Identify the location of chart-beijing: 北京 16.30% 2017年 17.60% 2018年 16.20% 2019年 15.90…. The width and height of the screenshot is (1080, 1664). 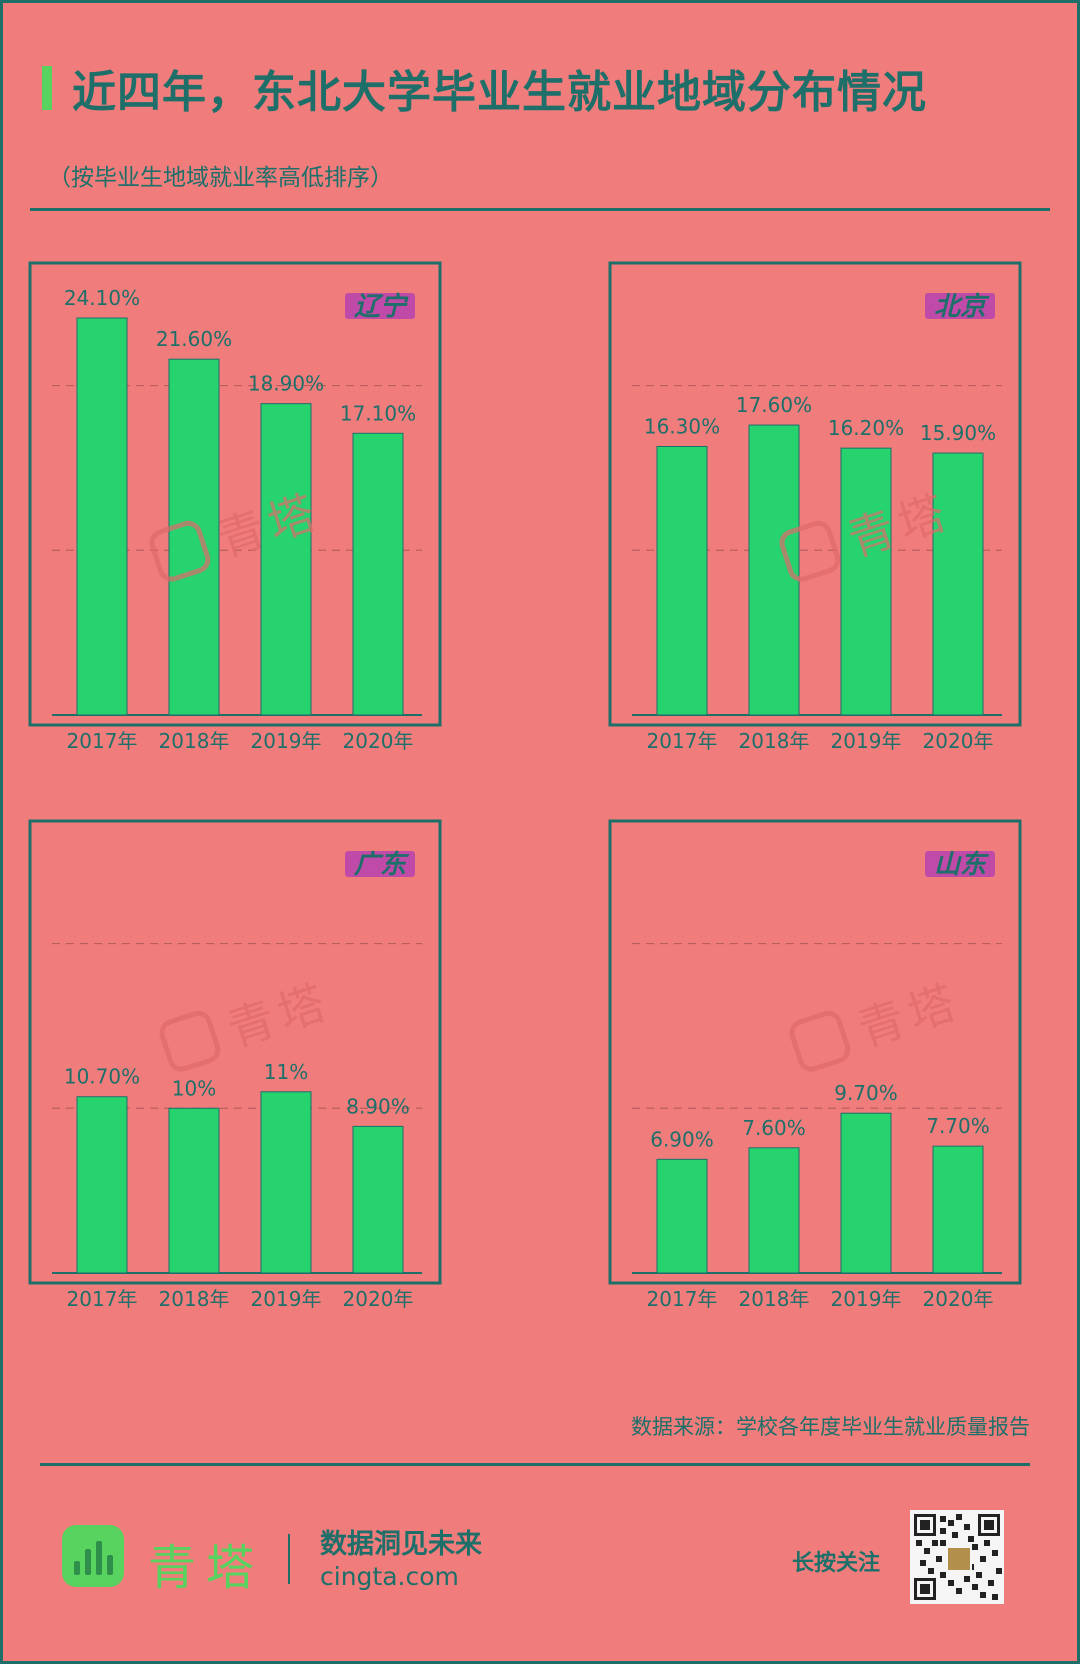
(844, 527).